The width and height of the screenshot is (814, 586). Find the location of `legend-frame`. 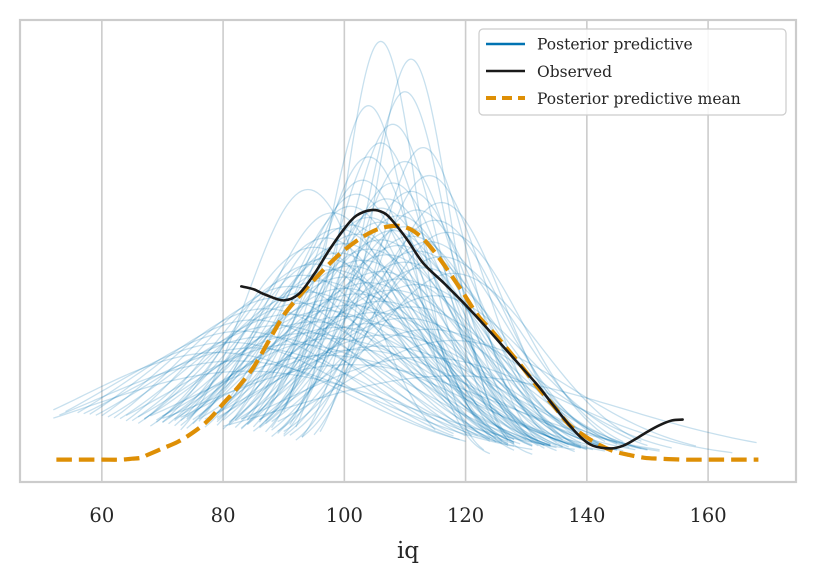

legend-frame is located at coordinates (632, 72).